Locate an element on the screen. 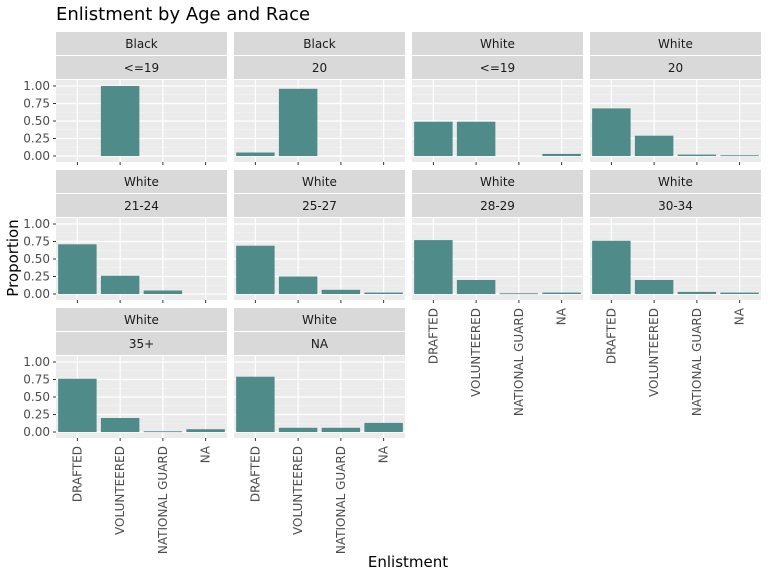  facet-panel: White 21-24 0.00 0.25 0.50 0.75 1.00 is located at coordinates (125, 236).